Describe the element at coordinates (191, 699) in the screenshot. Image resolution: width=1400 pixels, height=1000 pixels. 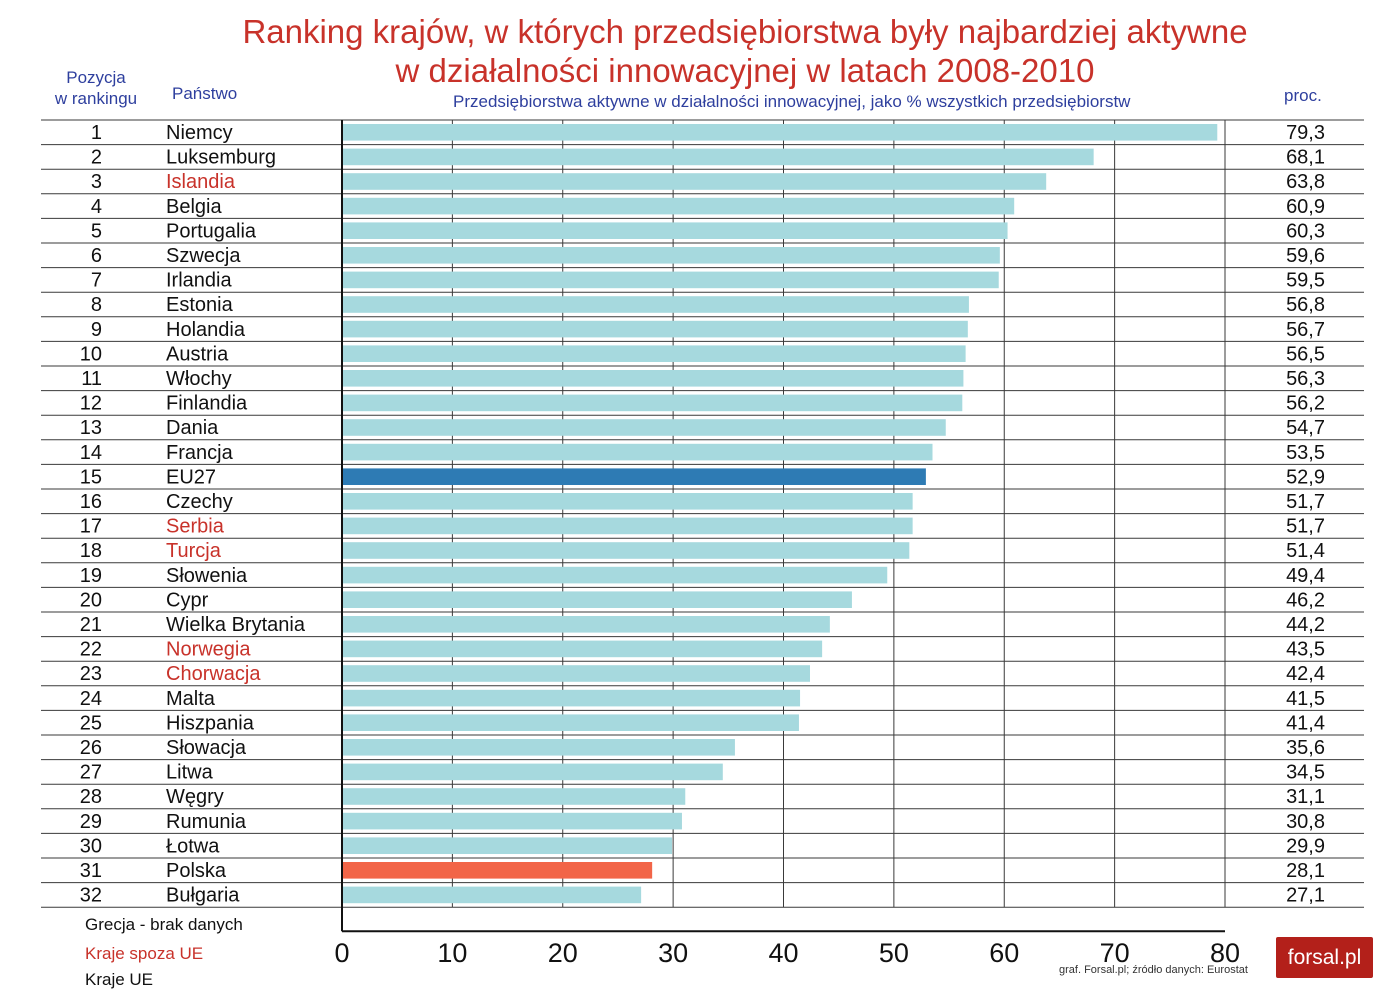
I see `country-label: Malta` at that location.